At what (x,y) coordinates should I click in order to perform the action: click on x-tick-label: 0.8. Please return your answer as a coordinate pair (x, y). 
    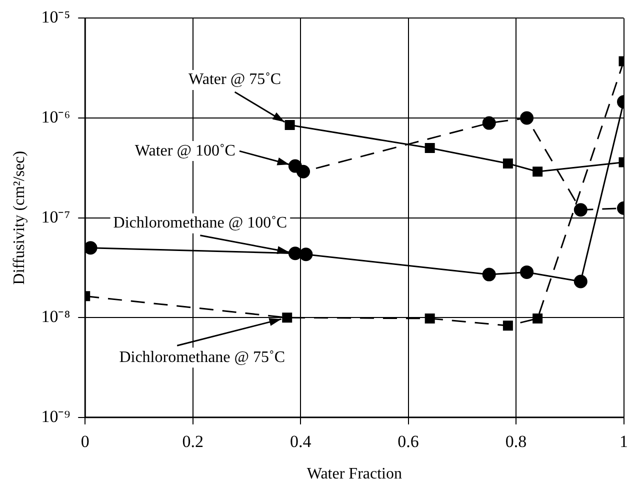
    Looking at the image, I should click on (516, 442).